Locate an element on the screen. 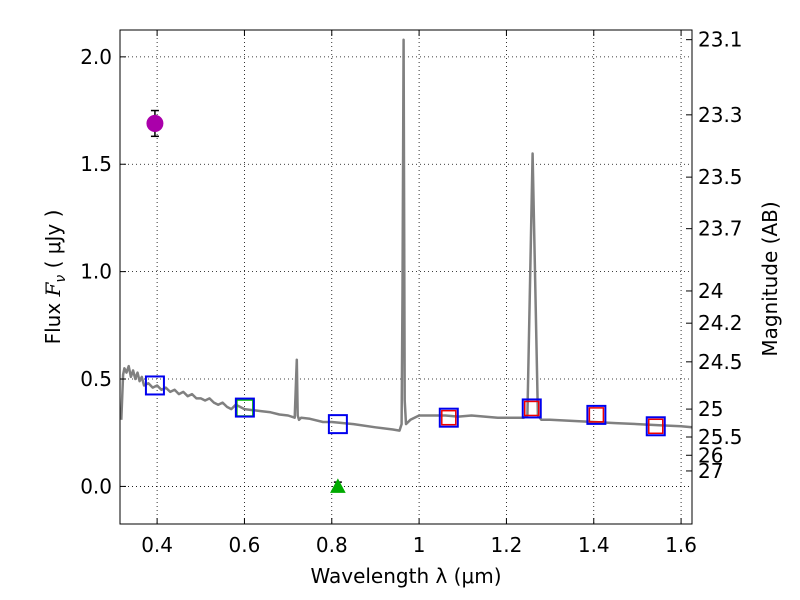 This screenshot has width=800, height=600. y2-tick-label: 23.1 is located at coordinates (720, 40).